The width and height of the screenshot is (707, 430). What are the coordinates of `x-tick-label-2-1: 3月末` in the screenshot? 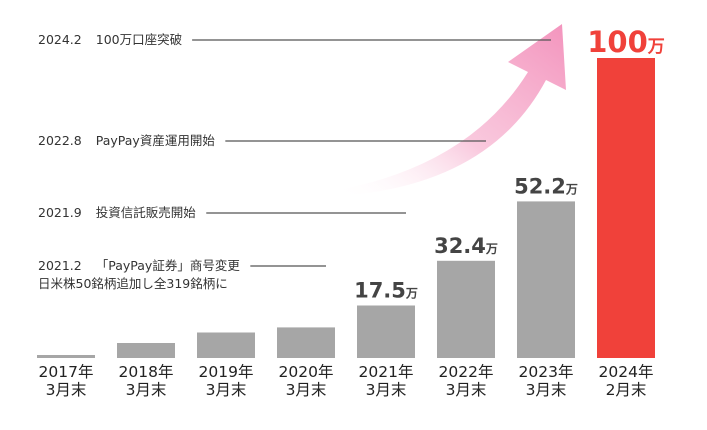 It's located at (226, 390).